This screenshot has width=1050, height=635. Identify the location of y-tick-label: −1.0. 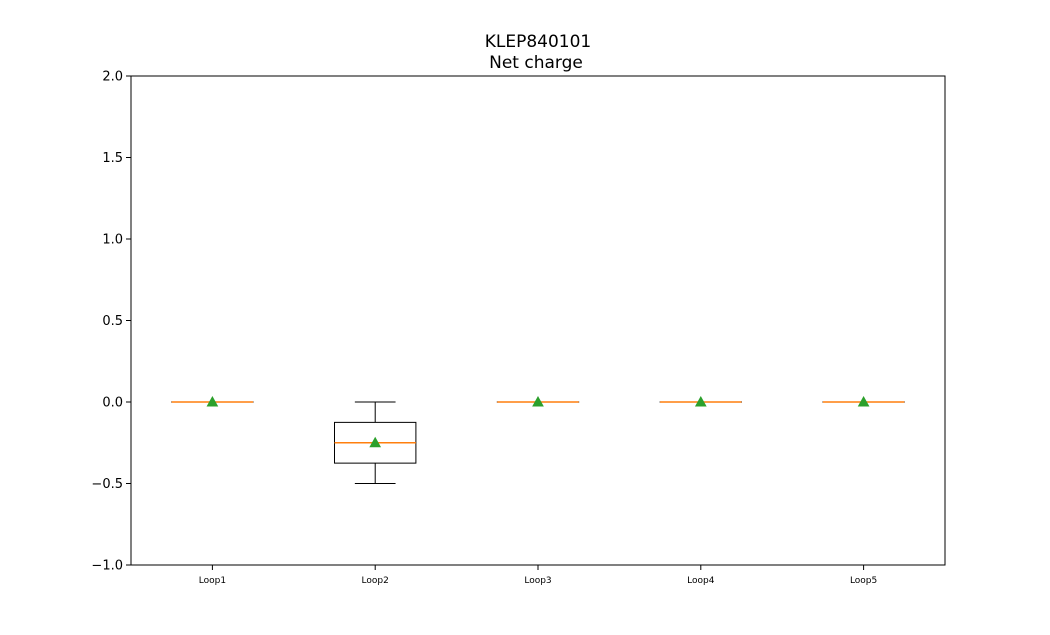
(107, 566).